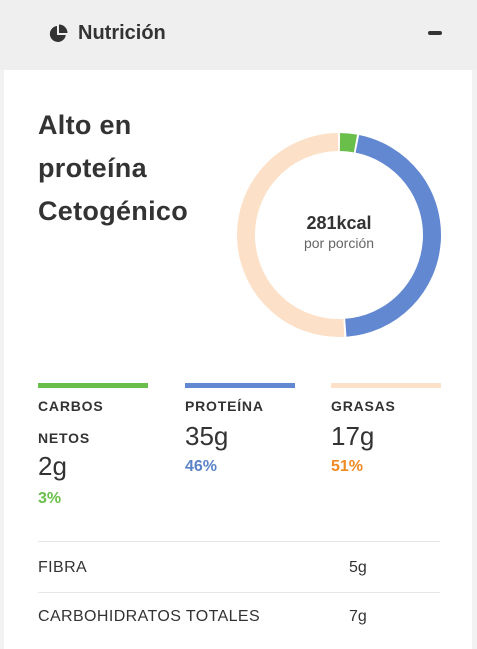 This screenshot has width=477, height=649. What do you see at coordinates (122, 33) in the screenshot?
I see `section-title: Nutrición` at bounding box center [122, 33].